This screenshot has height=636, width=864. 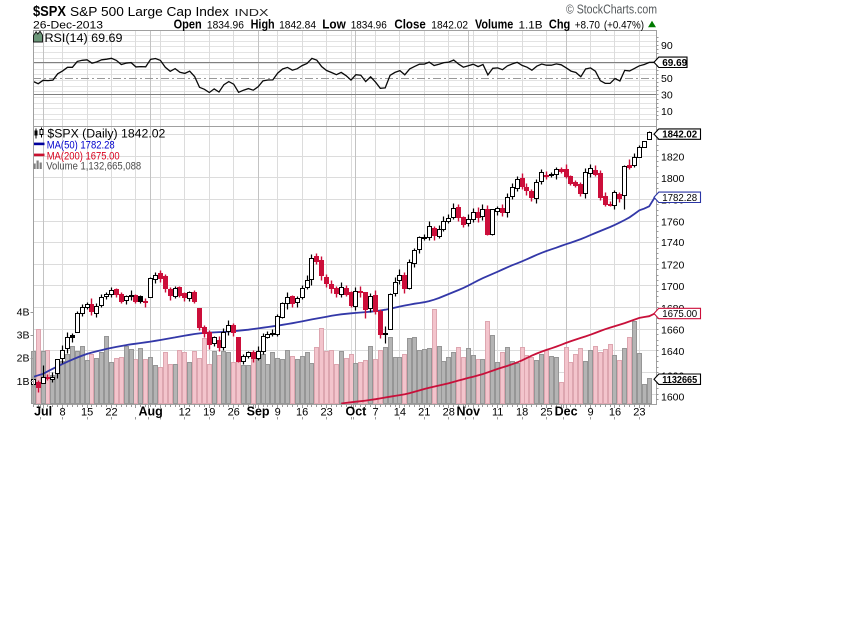 What do you see at coordinates (673, 266) in the screenshot?
I see `svg-text: 1720` at bounding box center [673, 266].